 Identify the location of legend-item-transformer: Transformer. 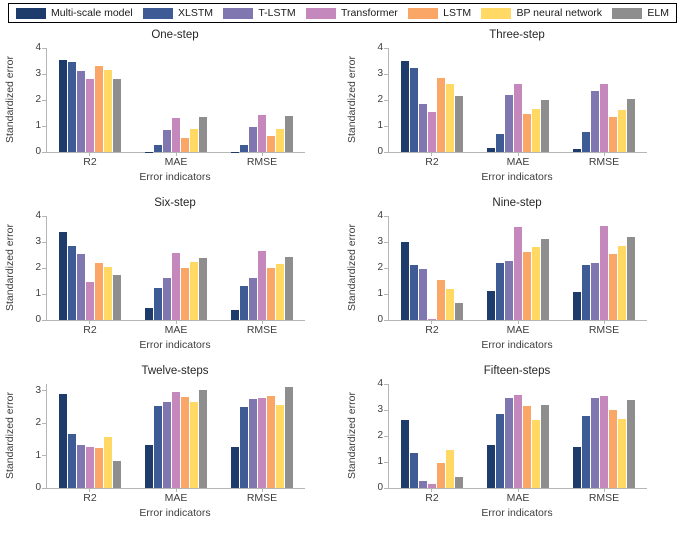
(352, 12).